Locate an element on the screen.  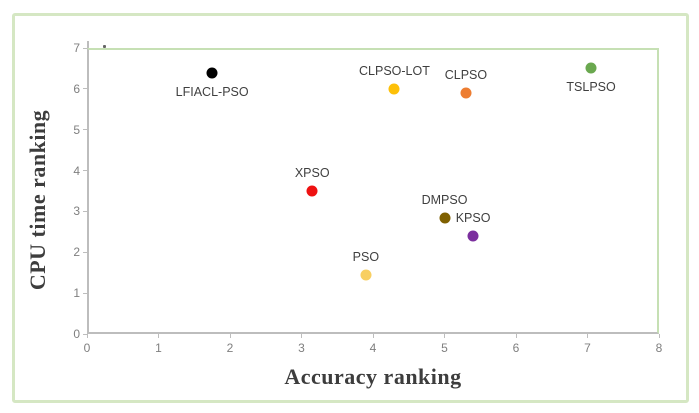
data-point-label: CLPSO-LOT is located at coordinates (394, 70).